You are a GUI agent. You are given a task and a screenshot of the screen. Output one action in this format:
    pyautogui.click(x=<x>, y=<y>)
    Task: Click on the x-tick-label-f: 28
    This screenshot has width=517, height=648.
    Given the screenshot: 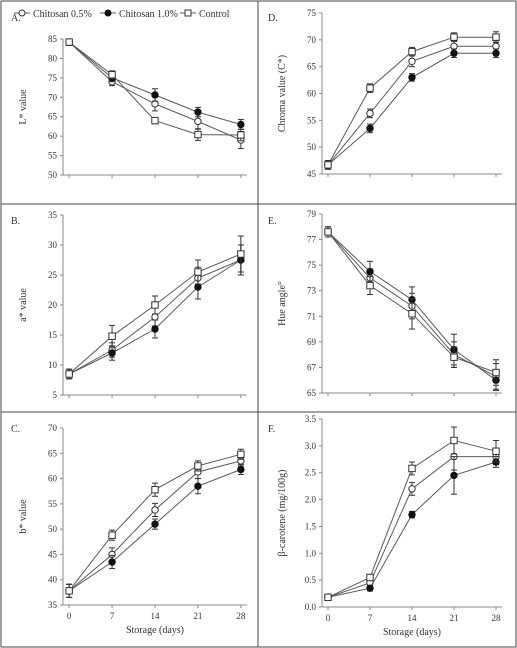 What is the action you would take?
    pyautogui.click(x=497, y=618)
    